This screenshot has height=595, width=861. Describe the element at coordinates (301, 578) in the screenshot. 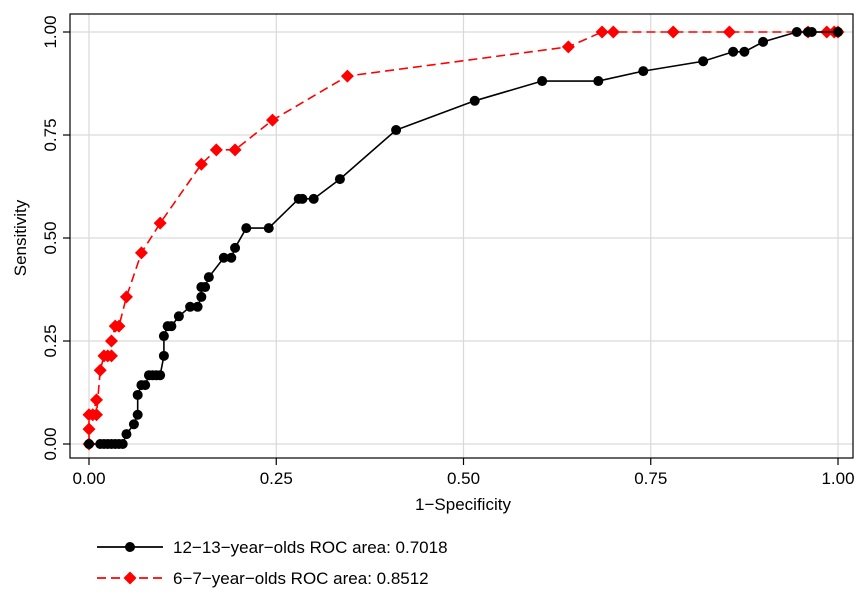

I see `legend-label-6-7: 6−7−year−olds ROC area: 0.8512` at that location.